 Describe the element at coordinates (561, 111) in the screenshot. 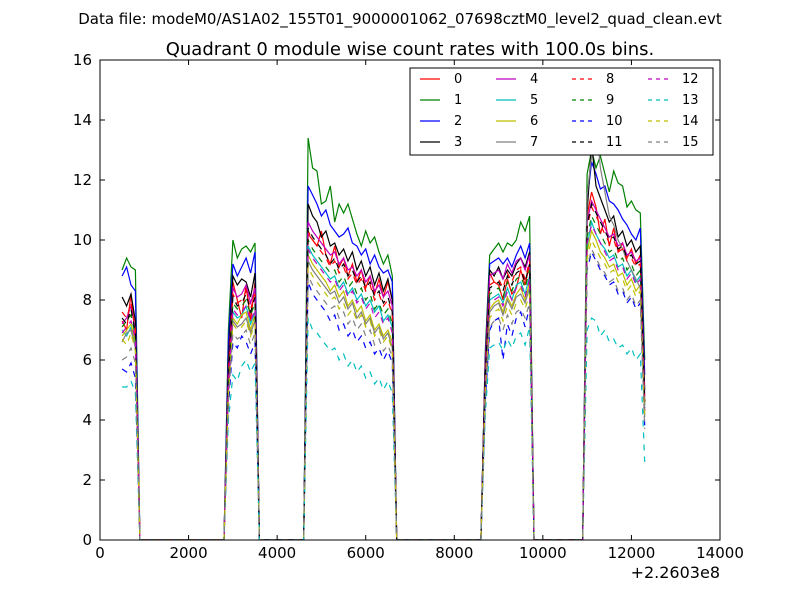

I see `legend-box` at that location.